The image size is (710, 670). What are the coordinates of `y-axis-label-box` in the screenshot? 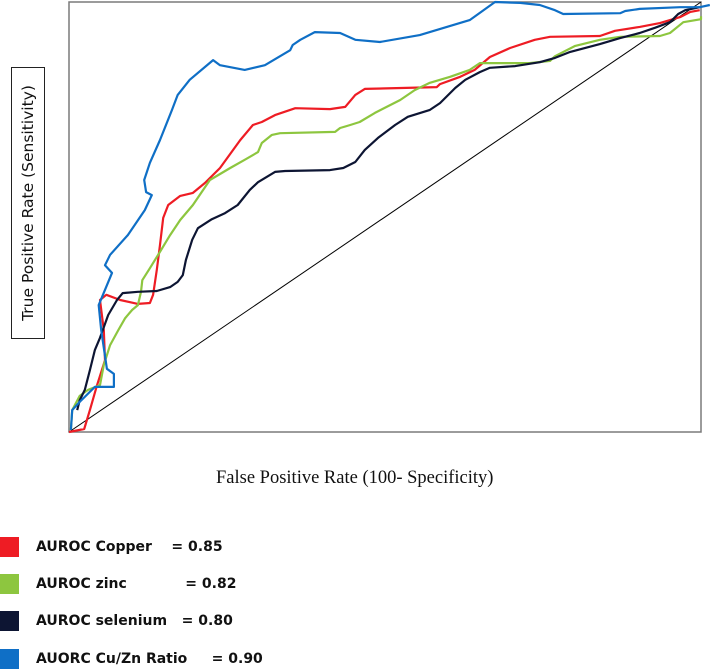 It's located at (28, 203).